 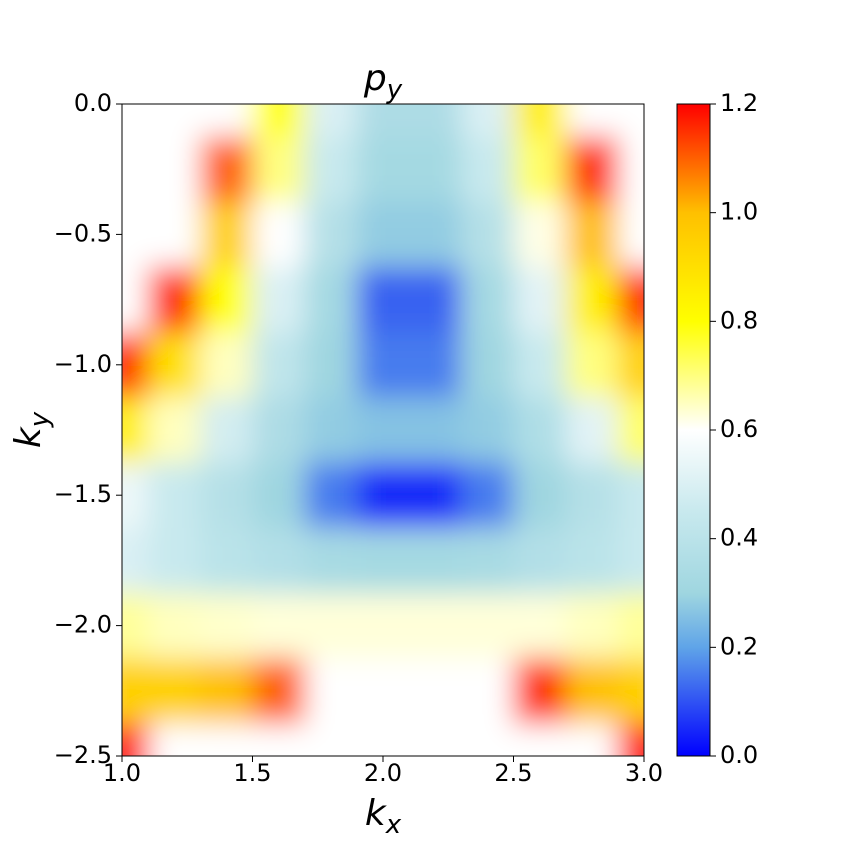 I want to click on y-axis-label: ky, so click(x=31, y=429).